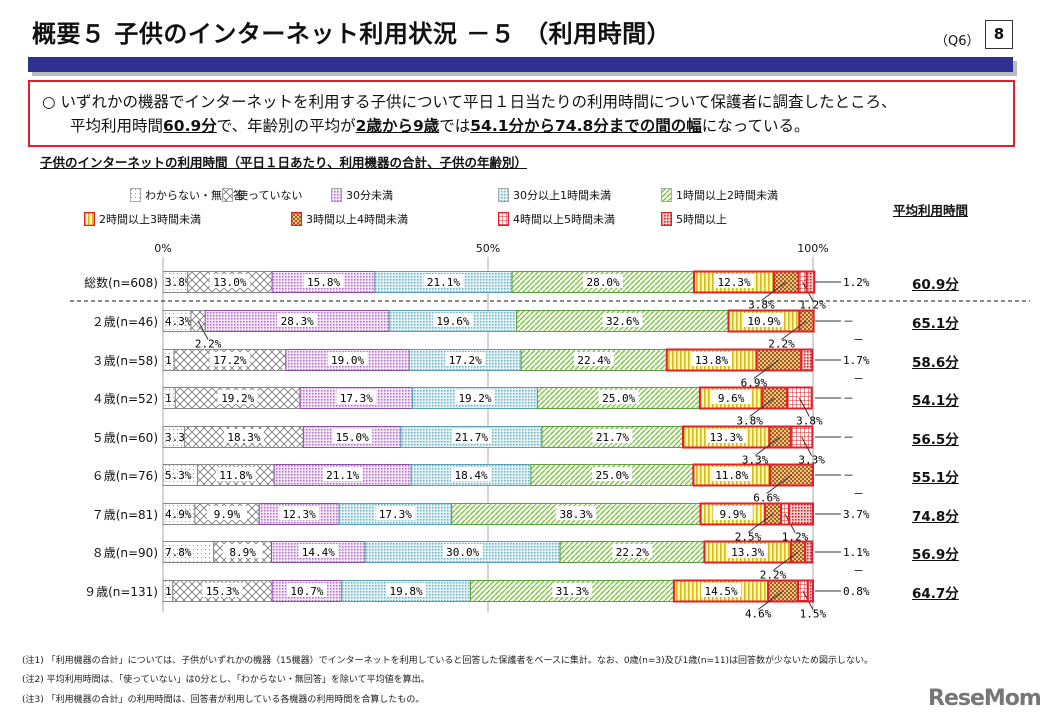  What do you see at coordinates (124, 322) in the screenshot?
I see `row-label: ２歳(n=46)` at bounding box center [124, 322].